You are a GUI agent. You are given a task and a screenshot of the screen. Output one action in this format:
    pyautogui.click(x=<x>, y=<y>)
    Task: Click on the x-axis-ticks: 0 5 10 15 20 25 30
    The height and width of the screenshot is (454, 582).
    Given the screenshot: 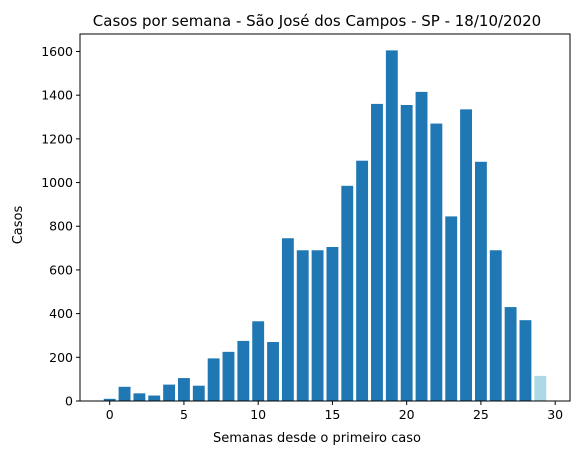 What is the action you would take?
    pyautogui.click(x=334, y=411)
    